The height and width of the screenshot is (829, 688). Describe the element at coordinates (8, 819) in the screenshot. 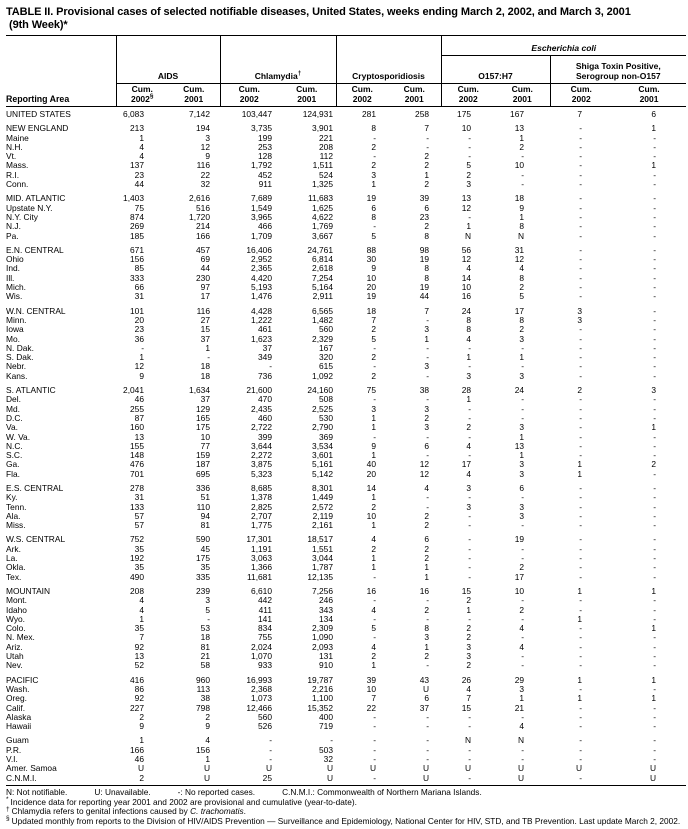

I see `footnote-marker: §` at that location.